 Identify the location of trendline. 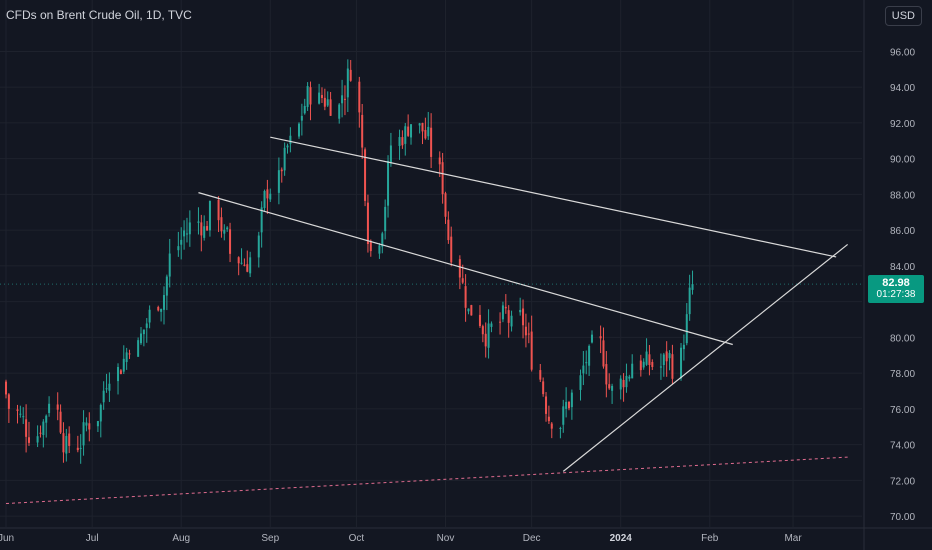
(553, 197).